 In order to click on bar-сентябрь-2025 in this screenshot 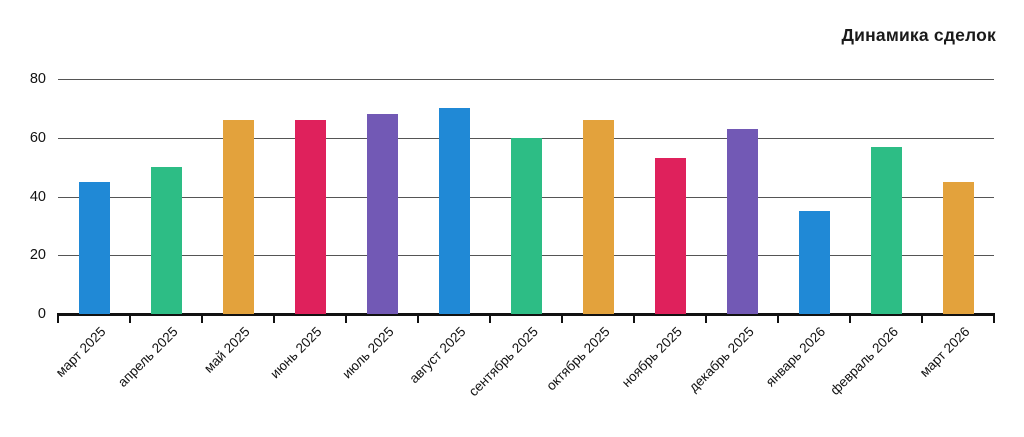, I will do `click(526, 226)`.